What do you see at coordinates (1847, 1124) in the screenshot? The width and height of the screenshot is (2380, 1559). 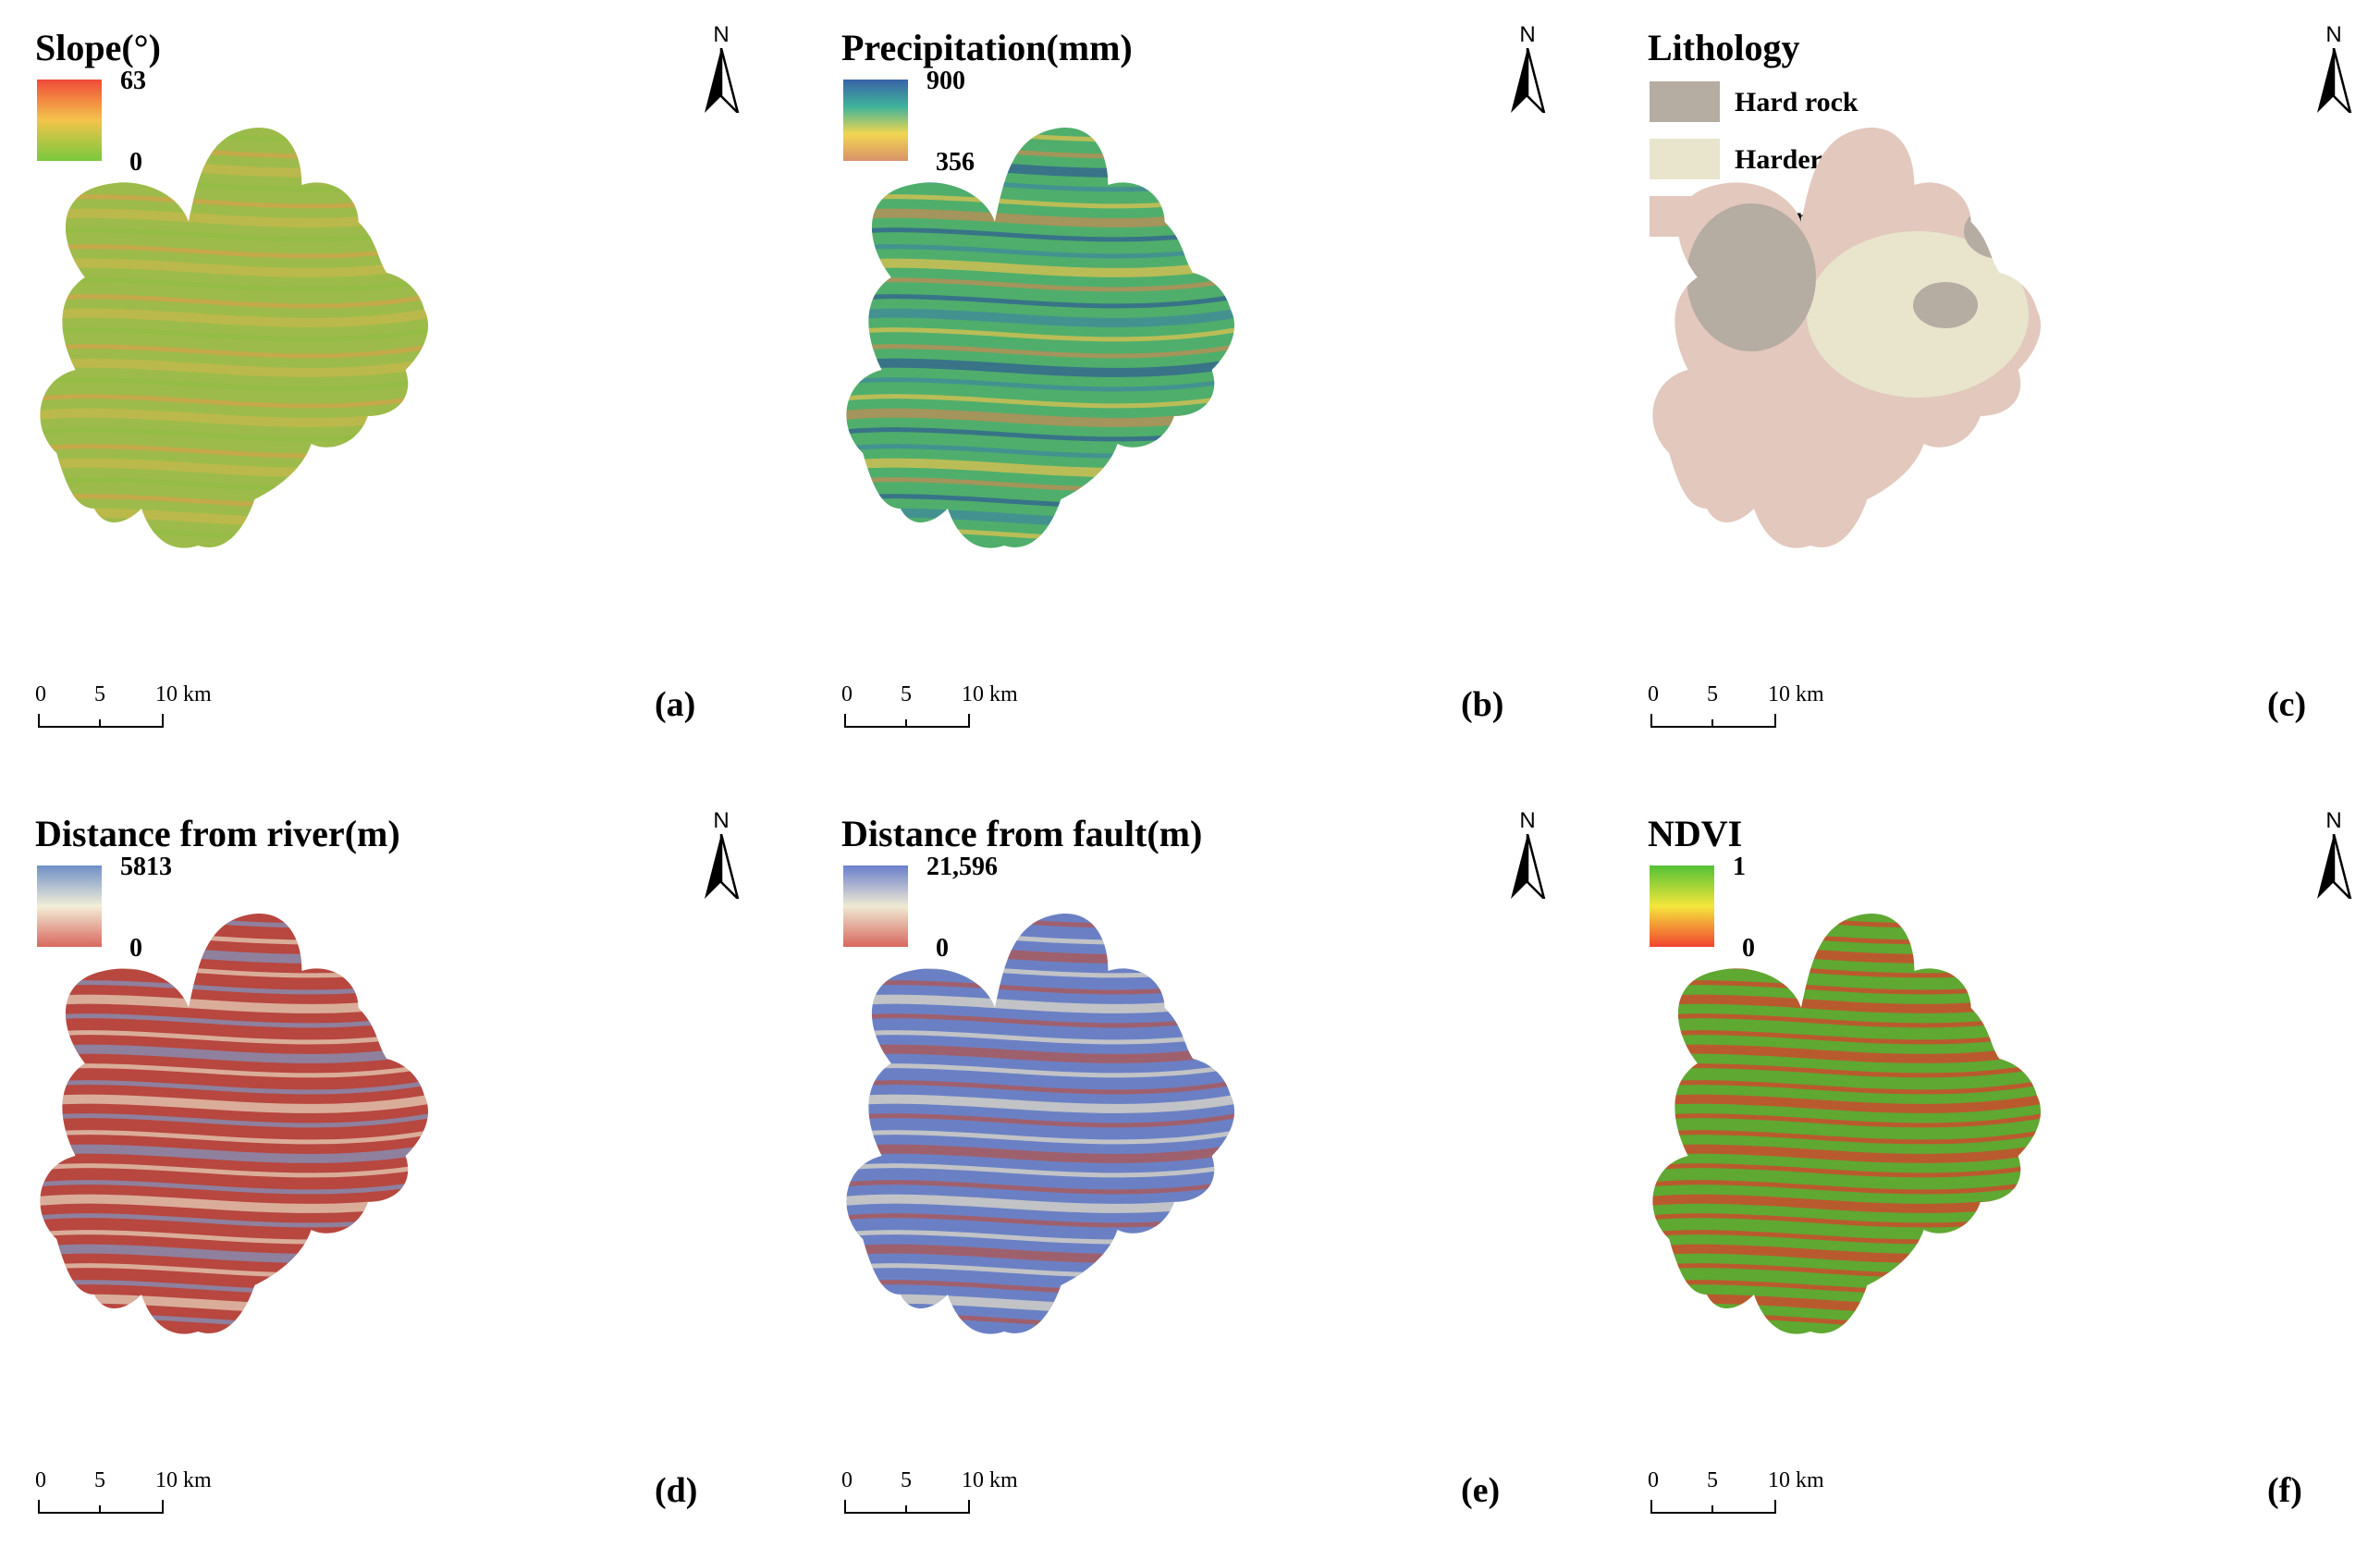 I see `ndvi-map` at bounding box center [1847, 1124].